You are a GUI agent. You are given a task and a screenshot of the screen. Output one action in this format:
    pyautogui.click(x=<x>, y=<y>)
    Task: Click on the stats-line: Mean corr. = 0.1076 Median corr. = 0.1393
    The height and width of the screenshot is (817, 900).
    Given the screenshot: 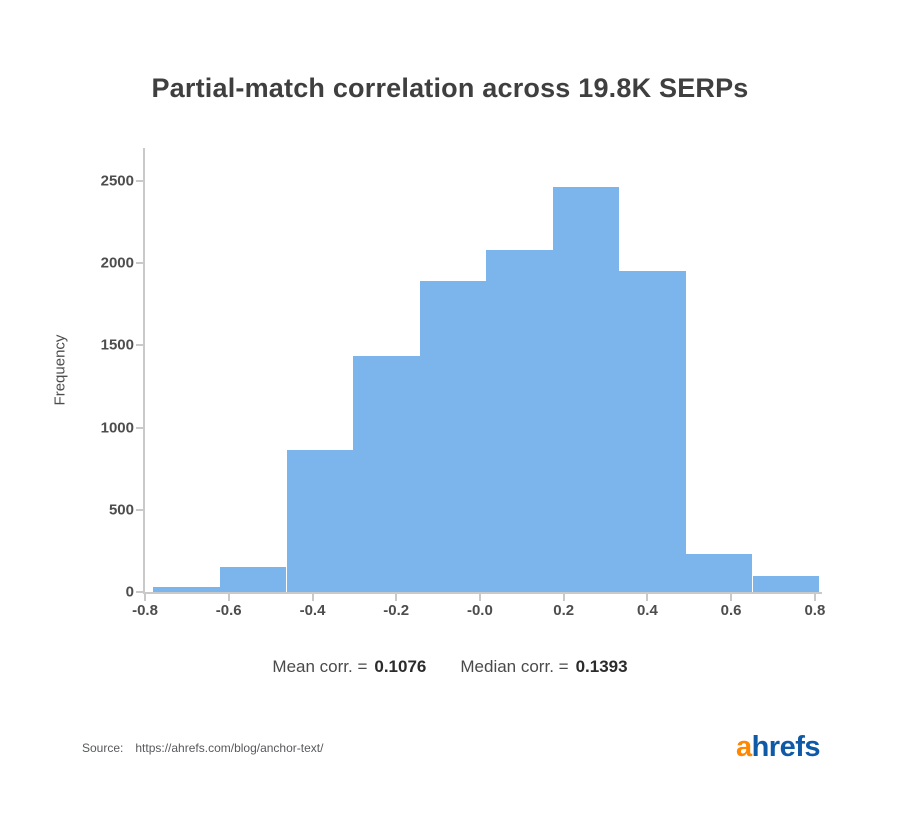 What is the action you would take?
    pyautogui.click(x=450, y=667)
    